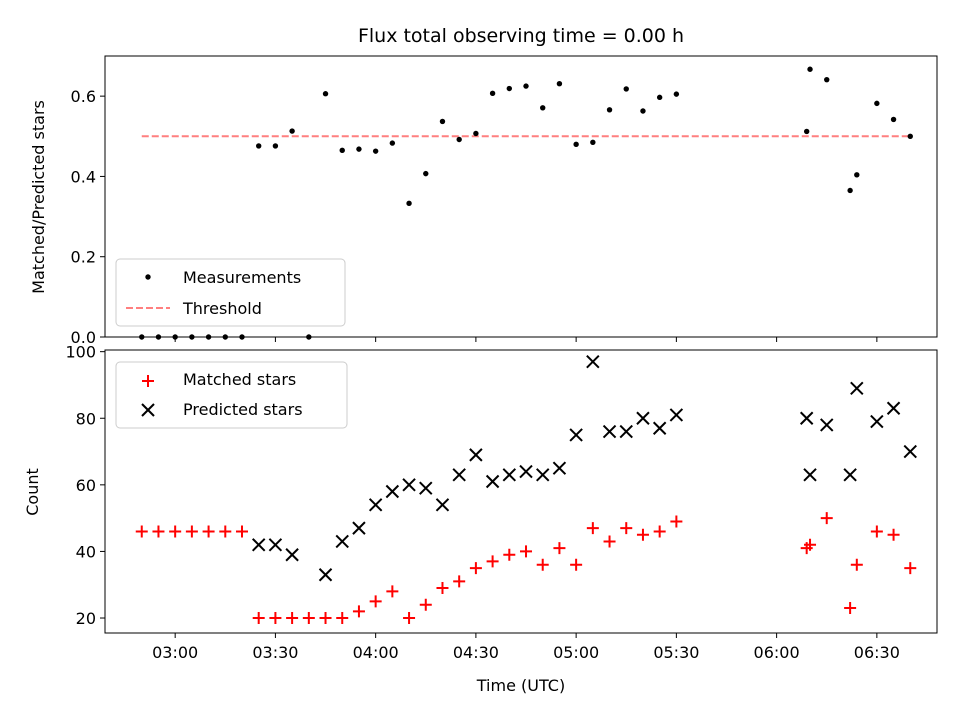 This screenshot has height=720, width=960. I want to click on x-tick-label: 03:30, so click(275, 652).